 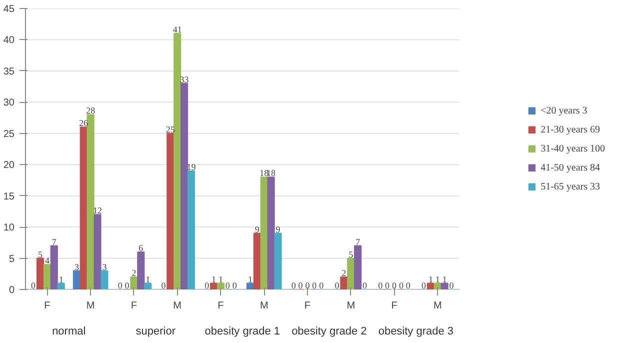 I want to click on text: superior, so click(x=156, y=332).